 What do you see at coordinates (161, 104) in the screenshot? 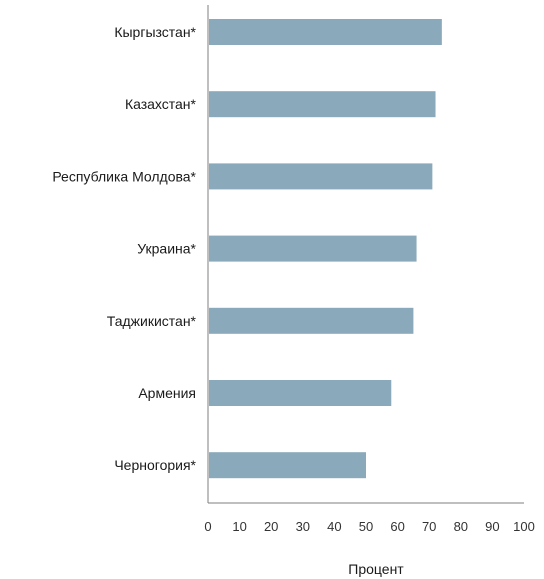
I see `category-label: Казахстан*` at bounding box center [161, 104].